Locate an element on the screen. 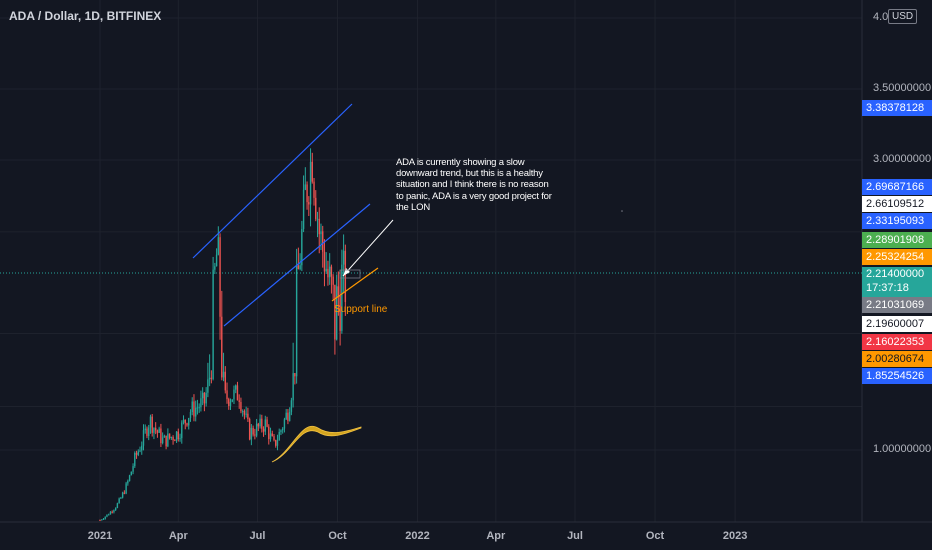 The image size is (932, 550). price-label: 2.69687166 is located at coordinates (897, 187).